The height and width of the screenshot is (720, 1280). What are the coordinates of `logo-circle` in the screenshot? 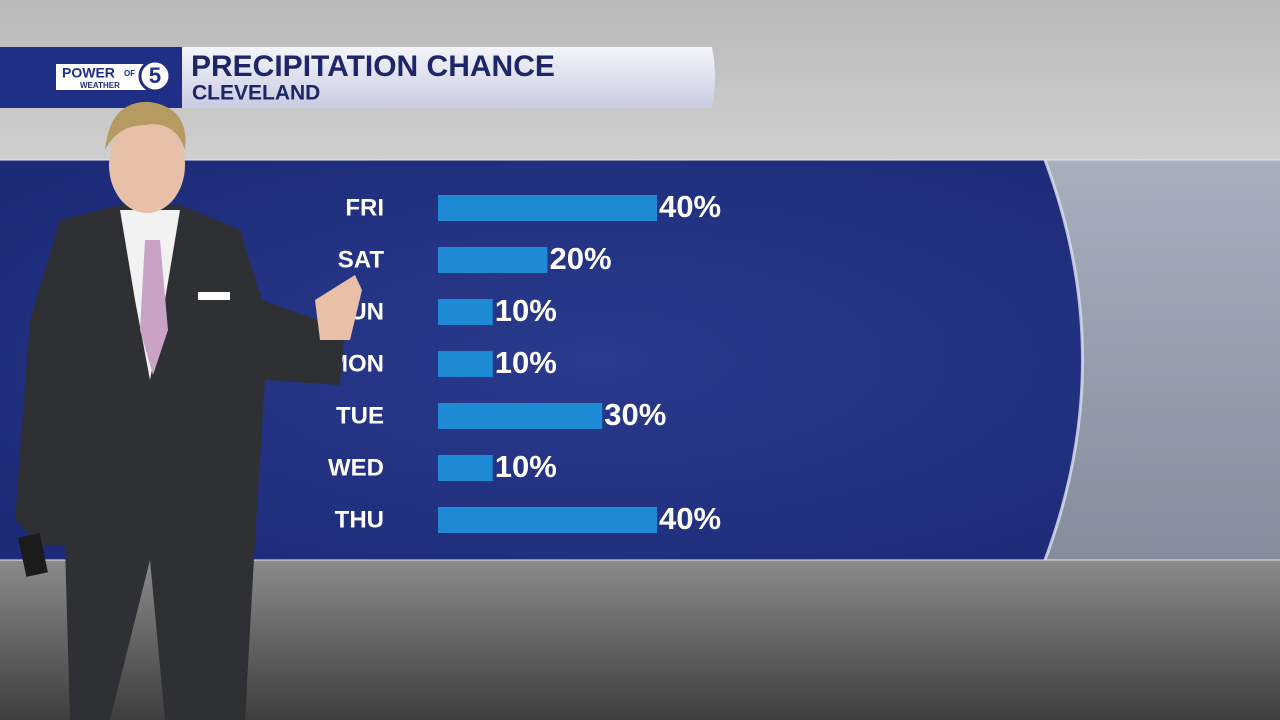 It's located at (155, 76).